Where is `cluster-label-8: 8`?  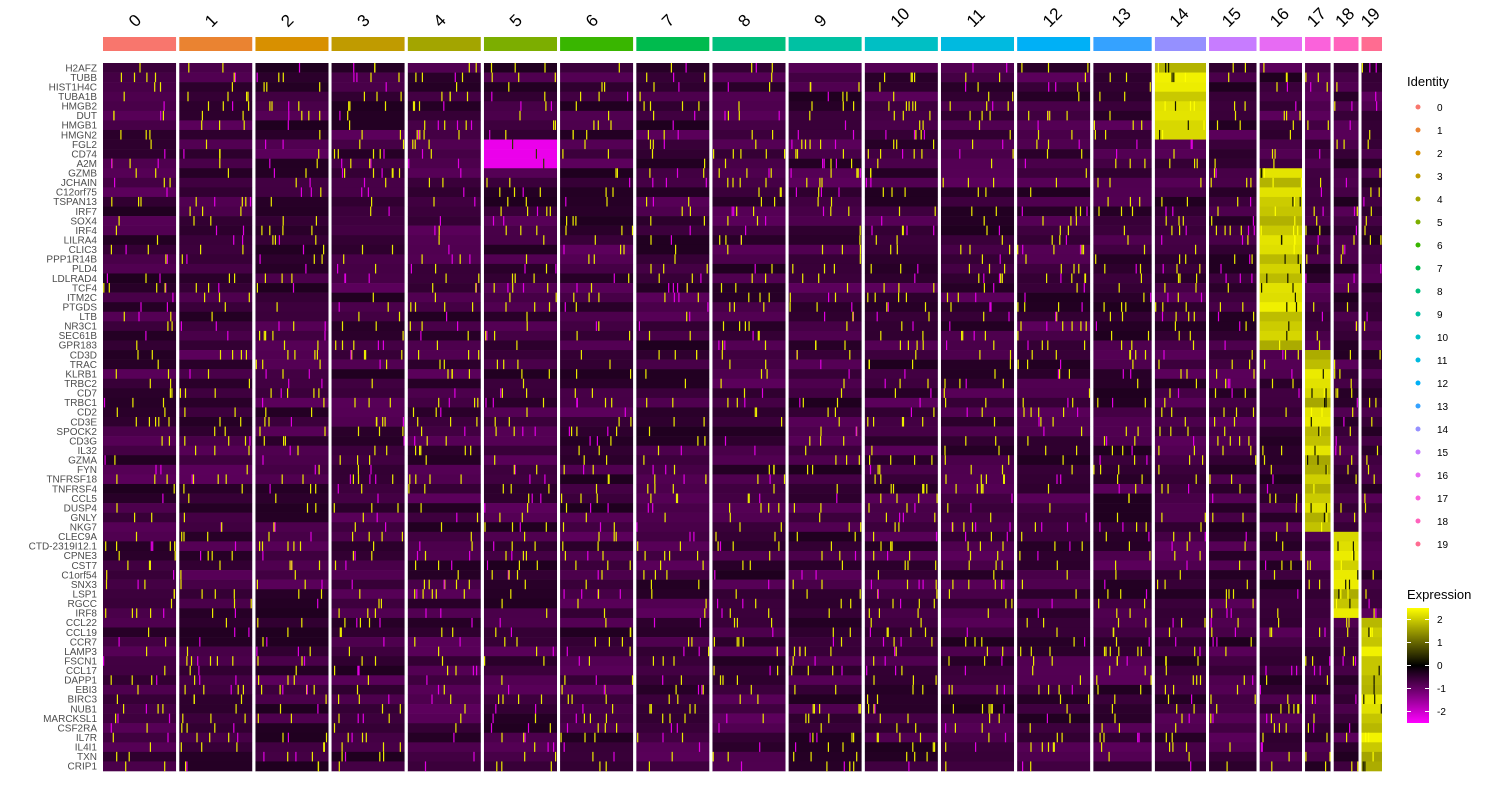 cluster-label-8: 8 is located at coordinates (744, 21).